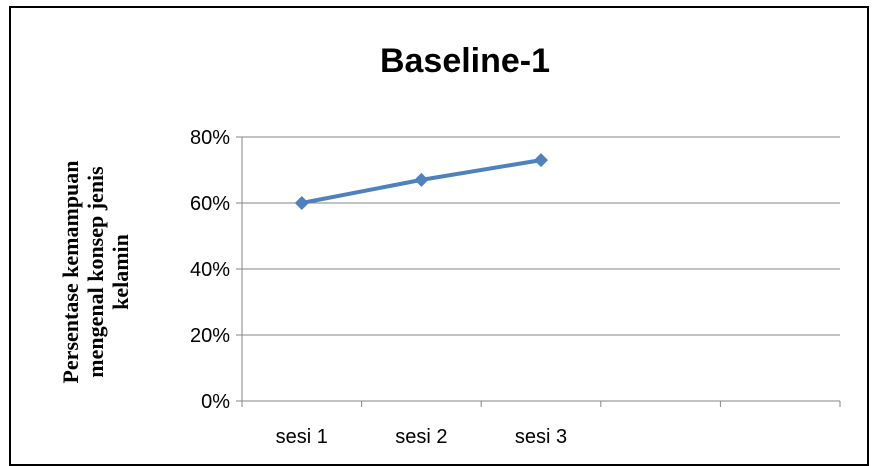  Describe the element at coordinates (210, 336) in the screenshot. I see `y-tick-label: 20%` at that location.